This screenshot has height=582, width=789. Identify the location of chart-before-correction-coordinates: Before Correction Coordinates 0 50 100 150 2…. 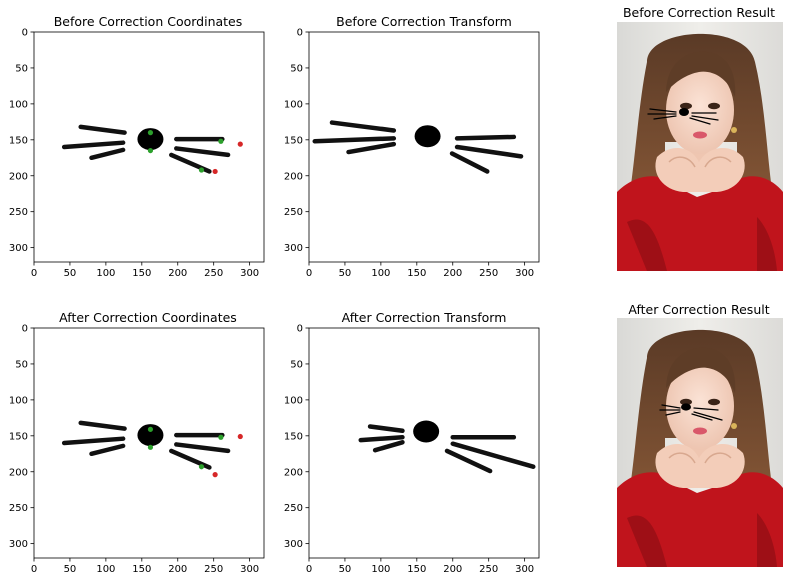
(137, 147).